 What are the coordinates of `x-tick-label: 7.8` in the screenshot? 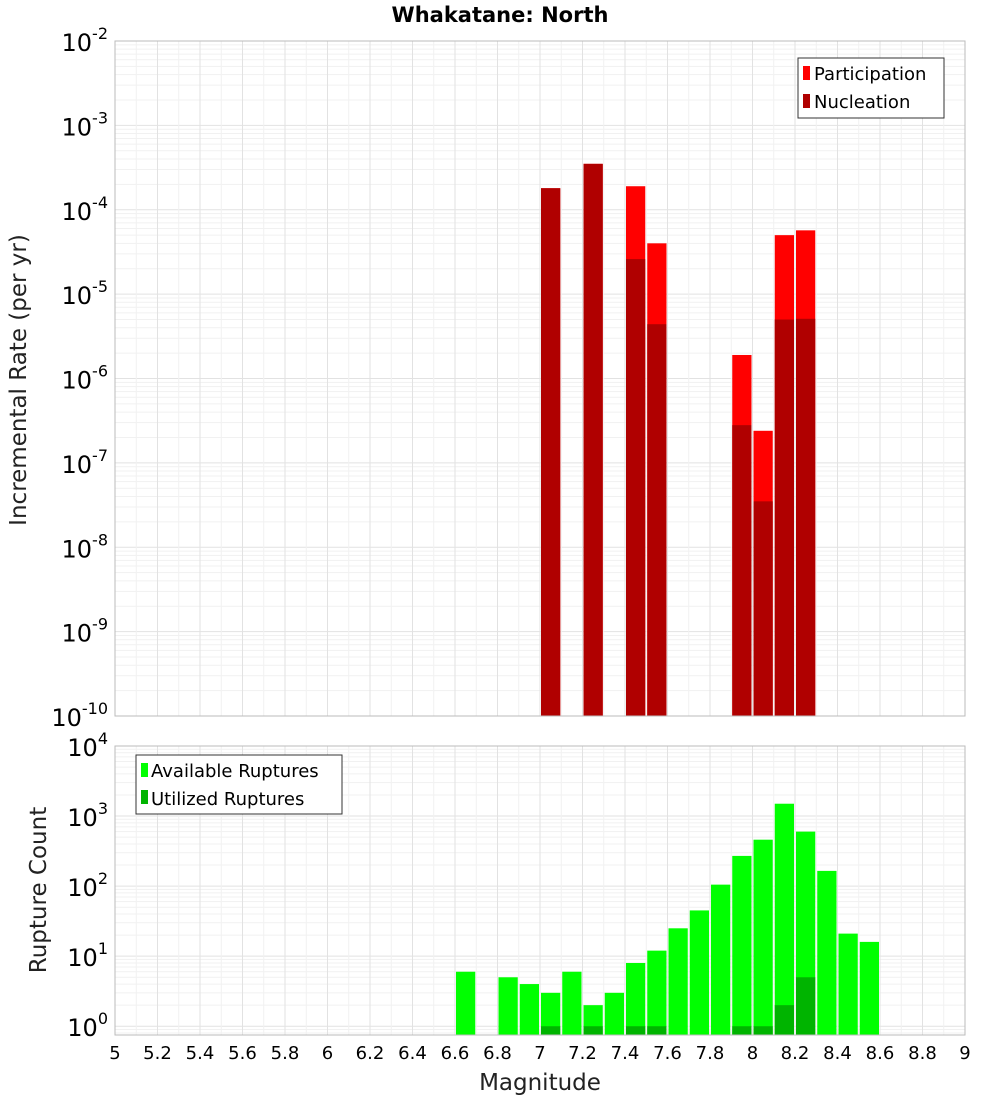 It's located at (710, 1053).